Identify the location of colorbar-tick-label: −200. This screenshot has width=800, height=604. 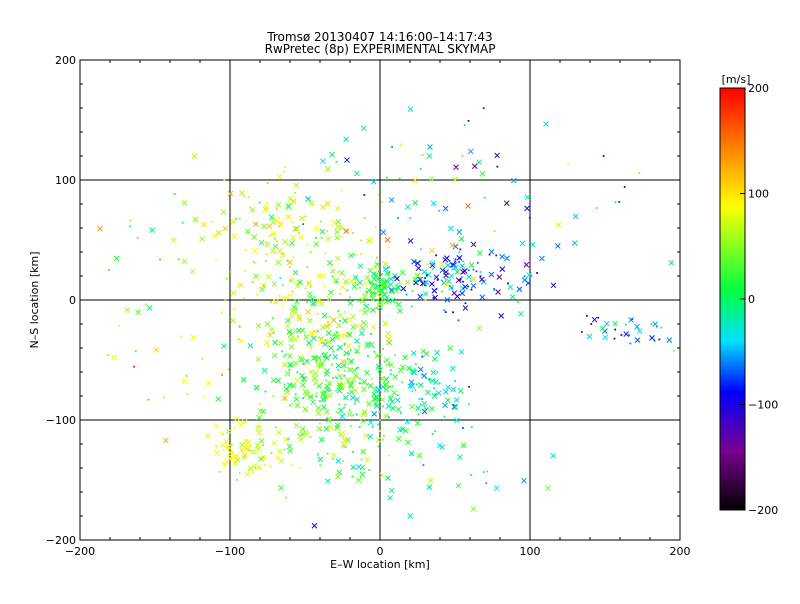
(763, 510).